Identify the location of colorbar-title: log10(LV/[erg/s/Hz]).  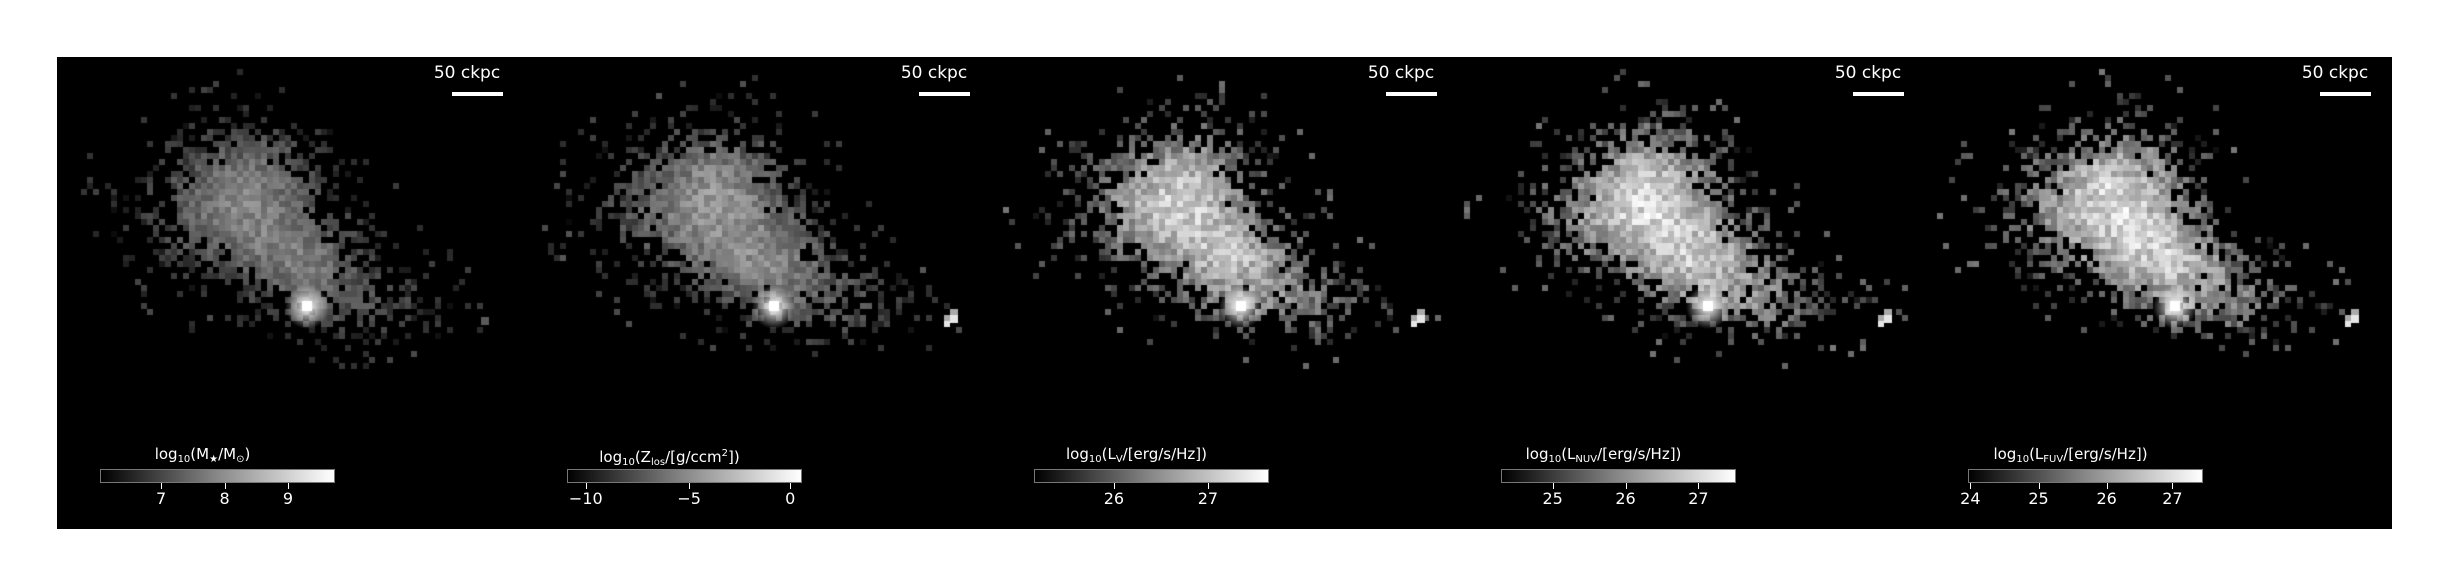
(1136, 455).